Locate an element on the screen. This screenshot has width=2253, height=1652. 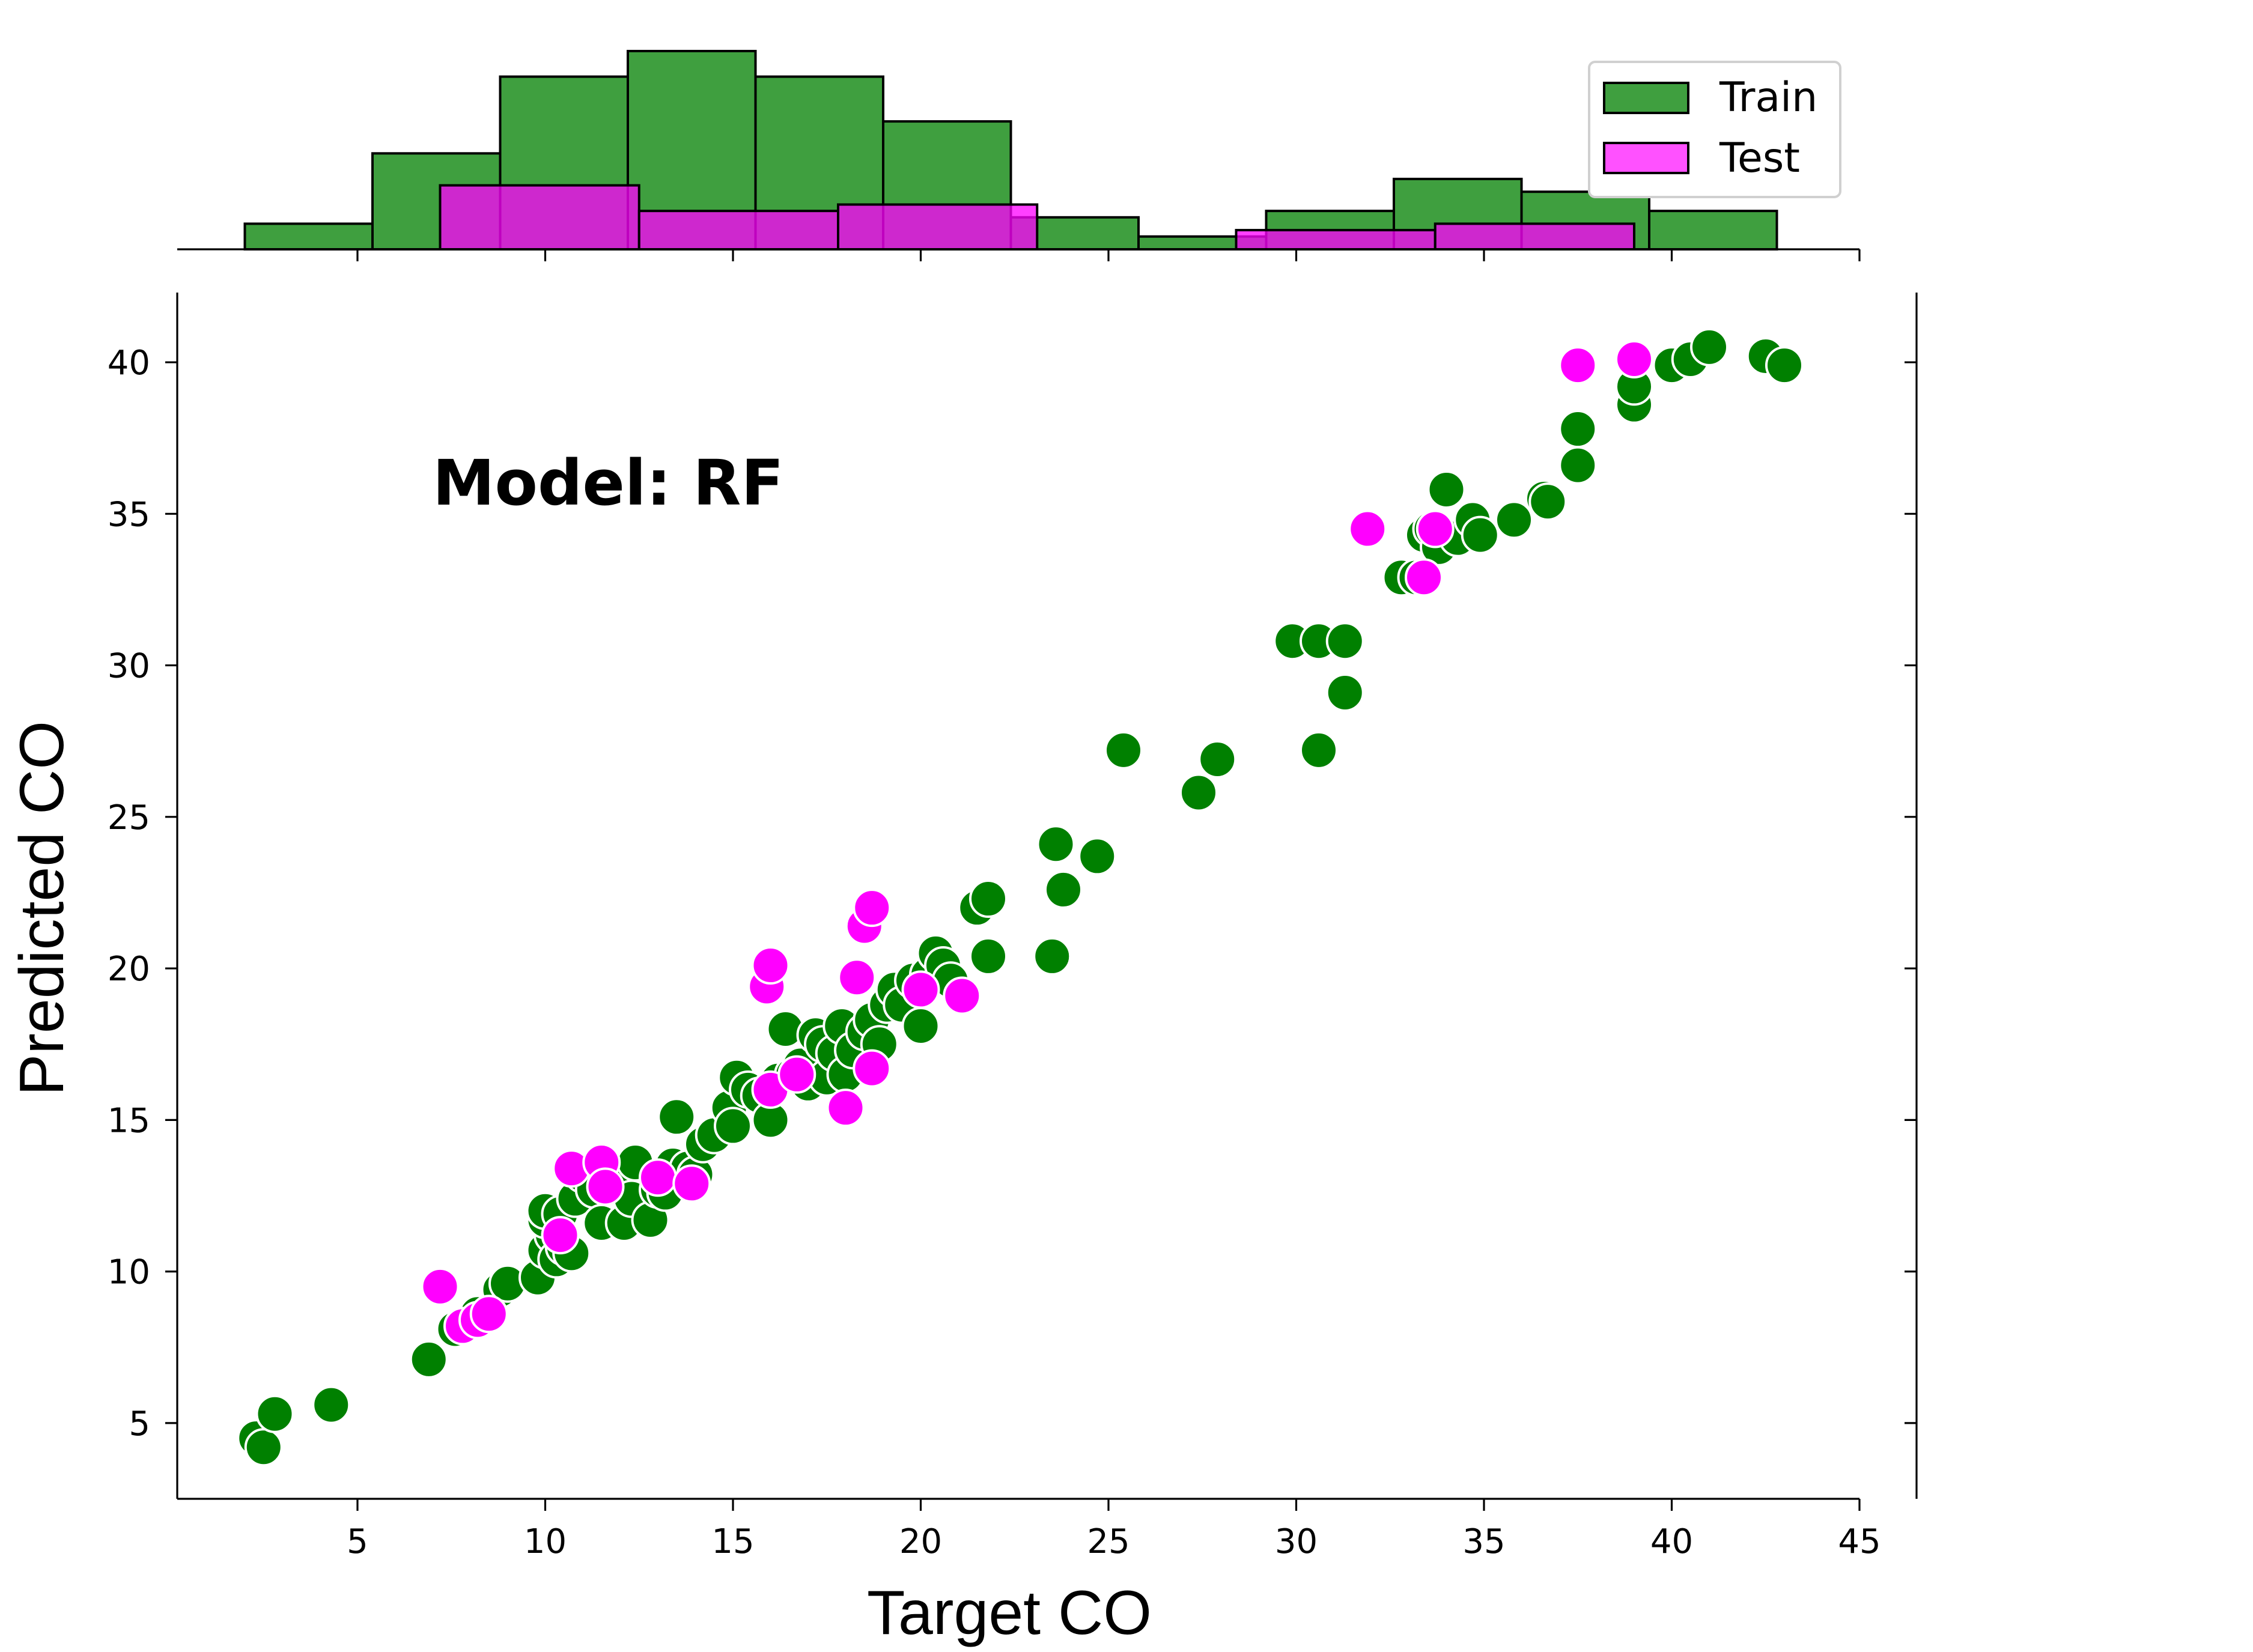
legend: Train Test is located at coordinates (1714, 129).